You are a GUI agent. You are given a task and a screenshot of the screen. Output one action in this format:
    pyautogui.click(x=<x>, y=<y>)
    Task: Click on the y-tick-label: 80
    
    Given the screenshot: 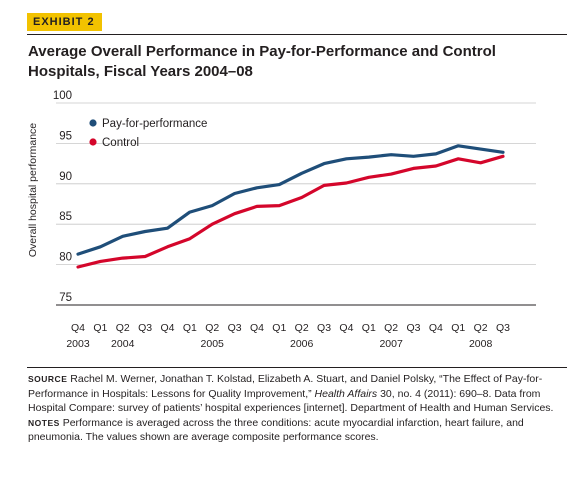 What is the action you would take?
    pyautogui.click(x=65, y=258)
    